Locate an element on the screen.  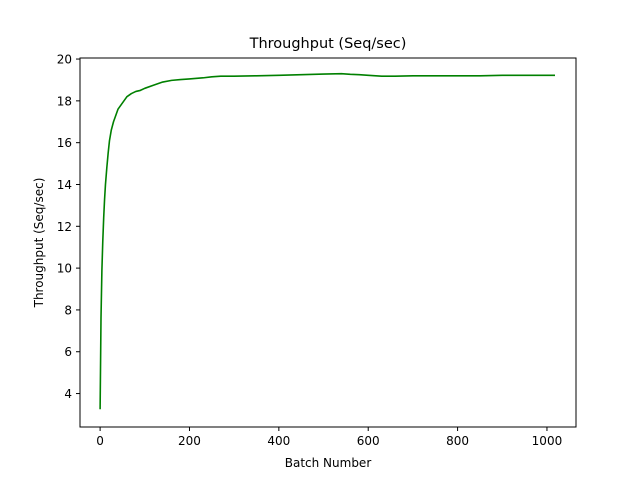
x-axis-label: Batch Number is located at coordinates (328, 463).